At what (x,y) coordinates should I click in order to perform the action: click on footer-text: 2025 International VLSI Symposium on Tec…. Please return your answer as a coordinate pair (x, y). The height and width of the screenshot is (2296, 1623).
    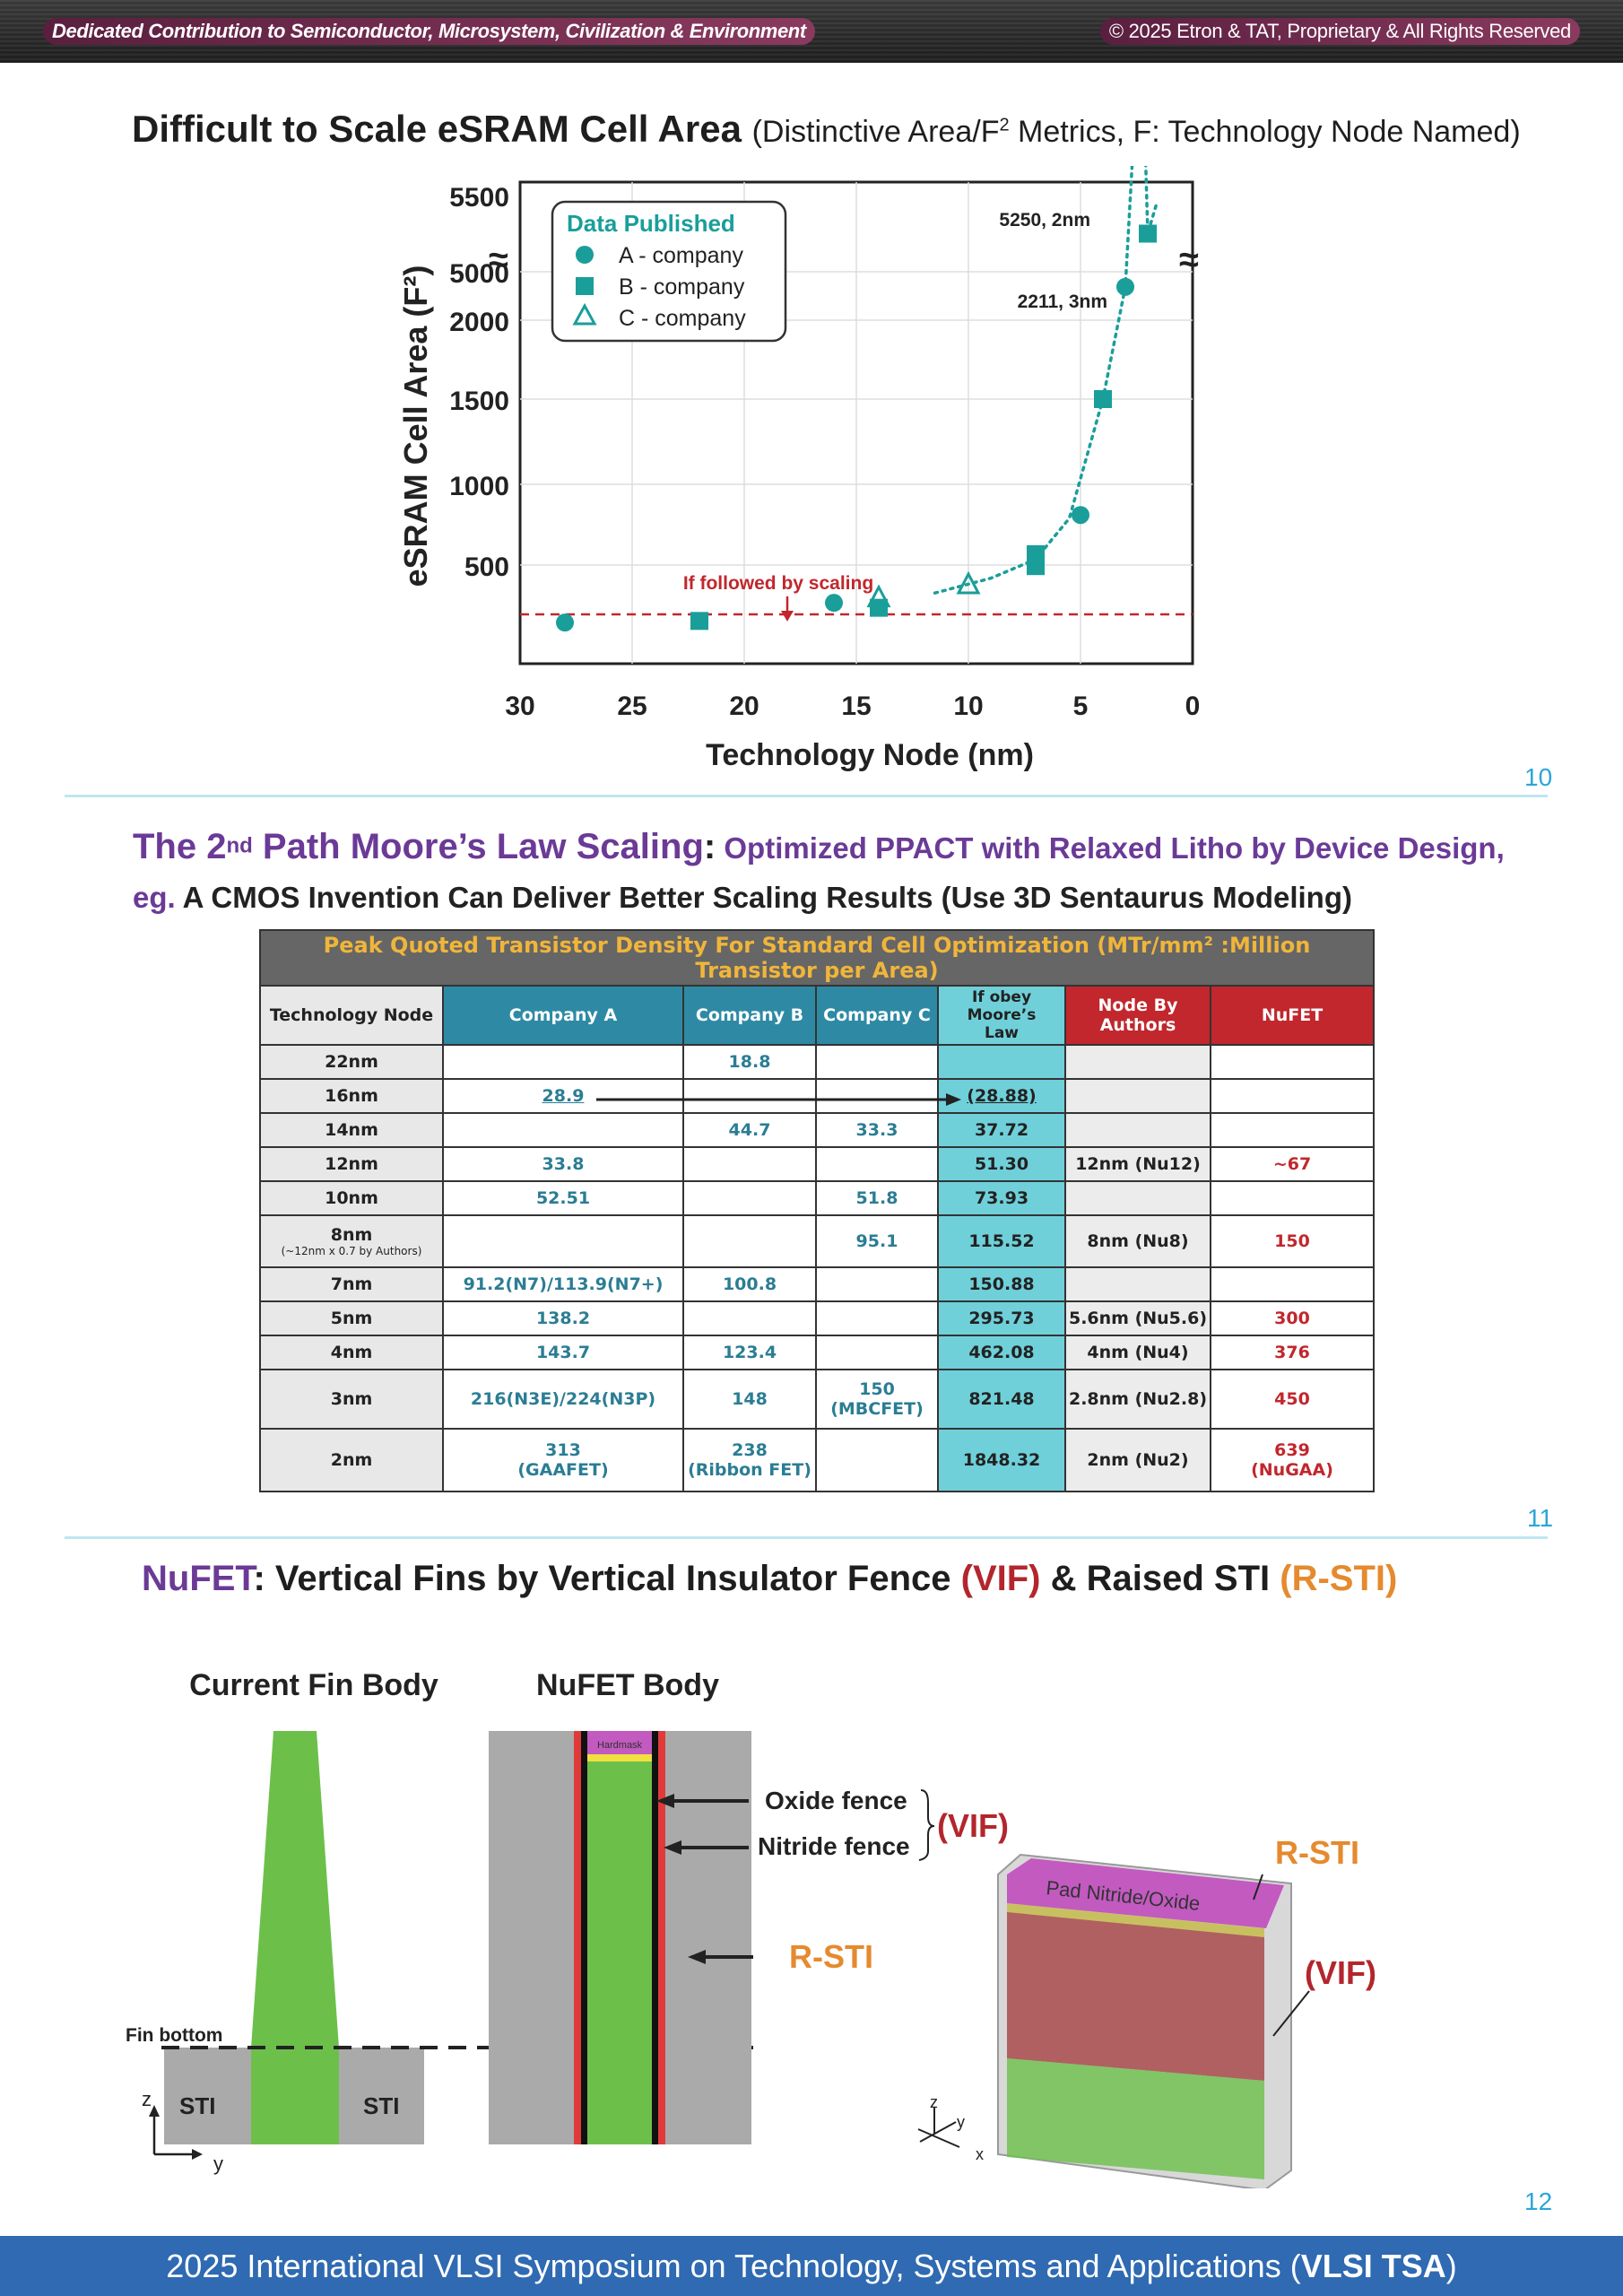
    Looking at the image, I should click on (733, 2266).